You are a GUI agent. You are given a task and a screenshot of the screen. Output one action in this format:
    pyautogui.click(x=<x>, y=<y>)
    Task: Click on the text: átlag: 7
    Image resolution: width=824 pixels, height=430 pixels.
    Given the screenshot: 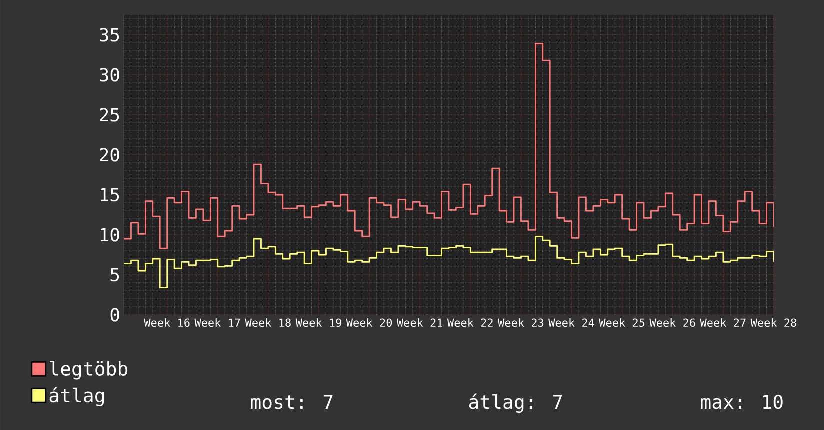 What is the action you would take?
    pyautogui.click(x=515, y=404)
    